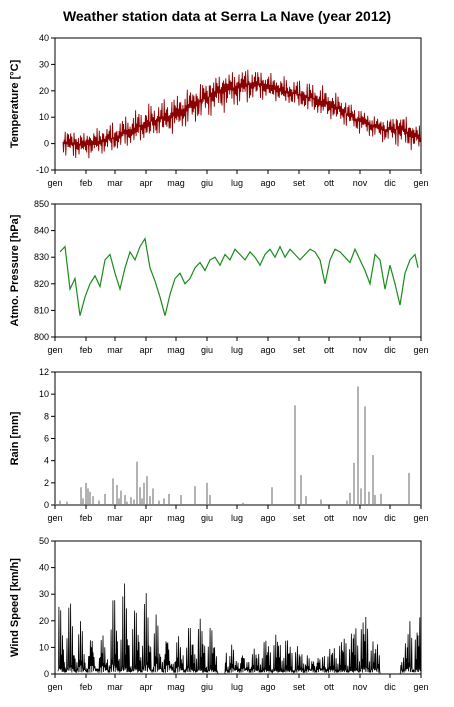 This screenshot has height=707, width=454. What do you see at coordinates (299, 687) in the screenshot?
I see `x-tick-label-4-8: set` at bounding box center [299, 687].